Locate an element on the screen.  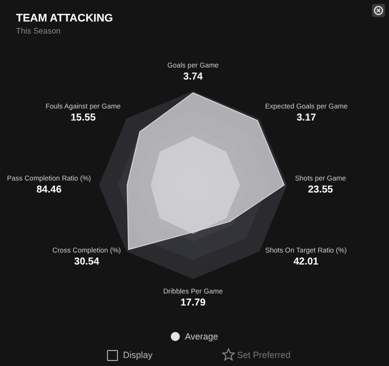
text: 42.01 is located at coordinates (305, 262).